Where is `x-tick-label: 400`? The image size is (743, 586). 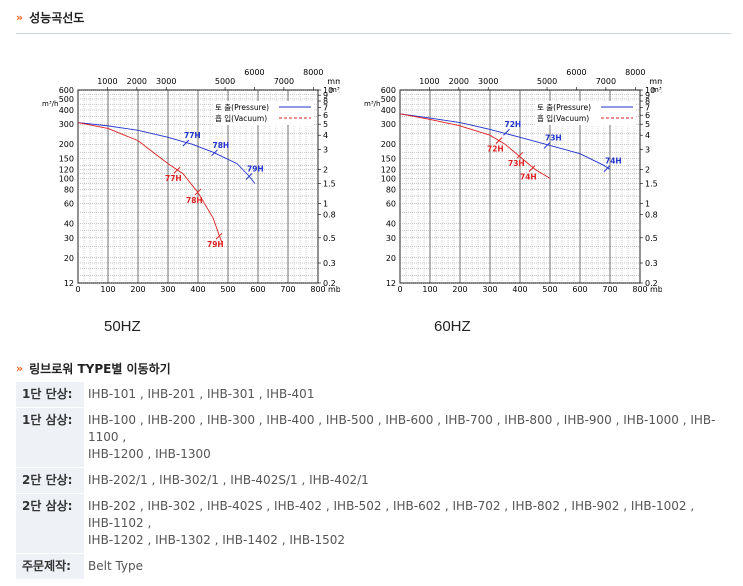 x-tick-label: 400 is located at coordinates (197, 289).